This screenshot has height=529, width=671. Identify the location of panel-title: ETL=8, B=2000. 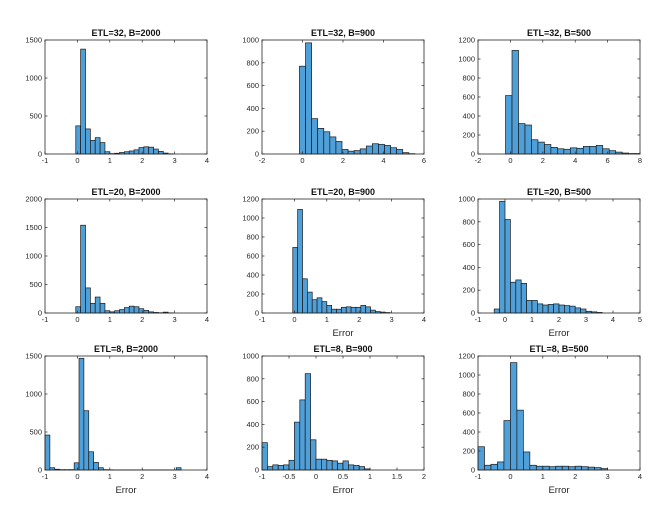
(126, 349).